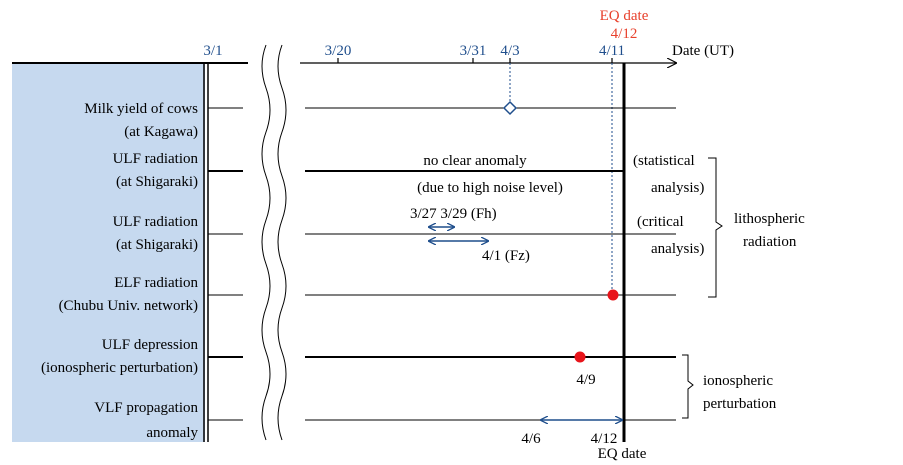 This screenshot has width=903, height=465. I want to click on row-6-subtitle: anomaly, so click(172, 433).